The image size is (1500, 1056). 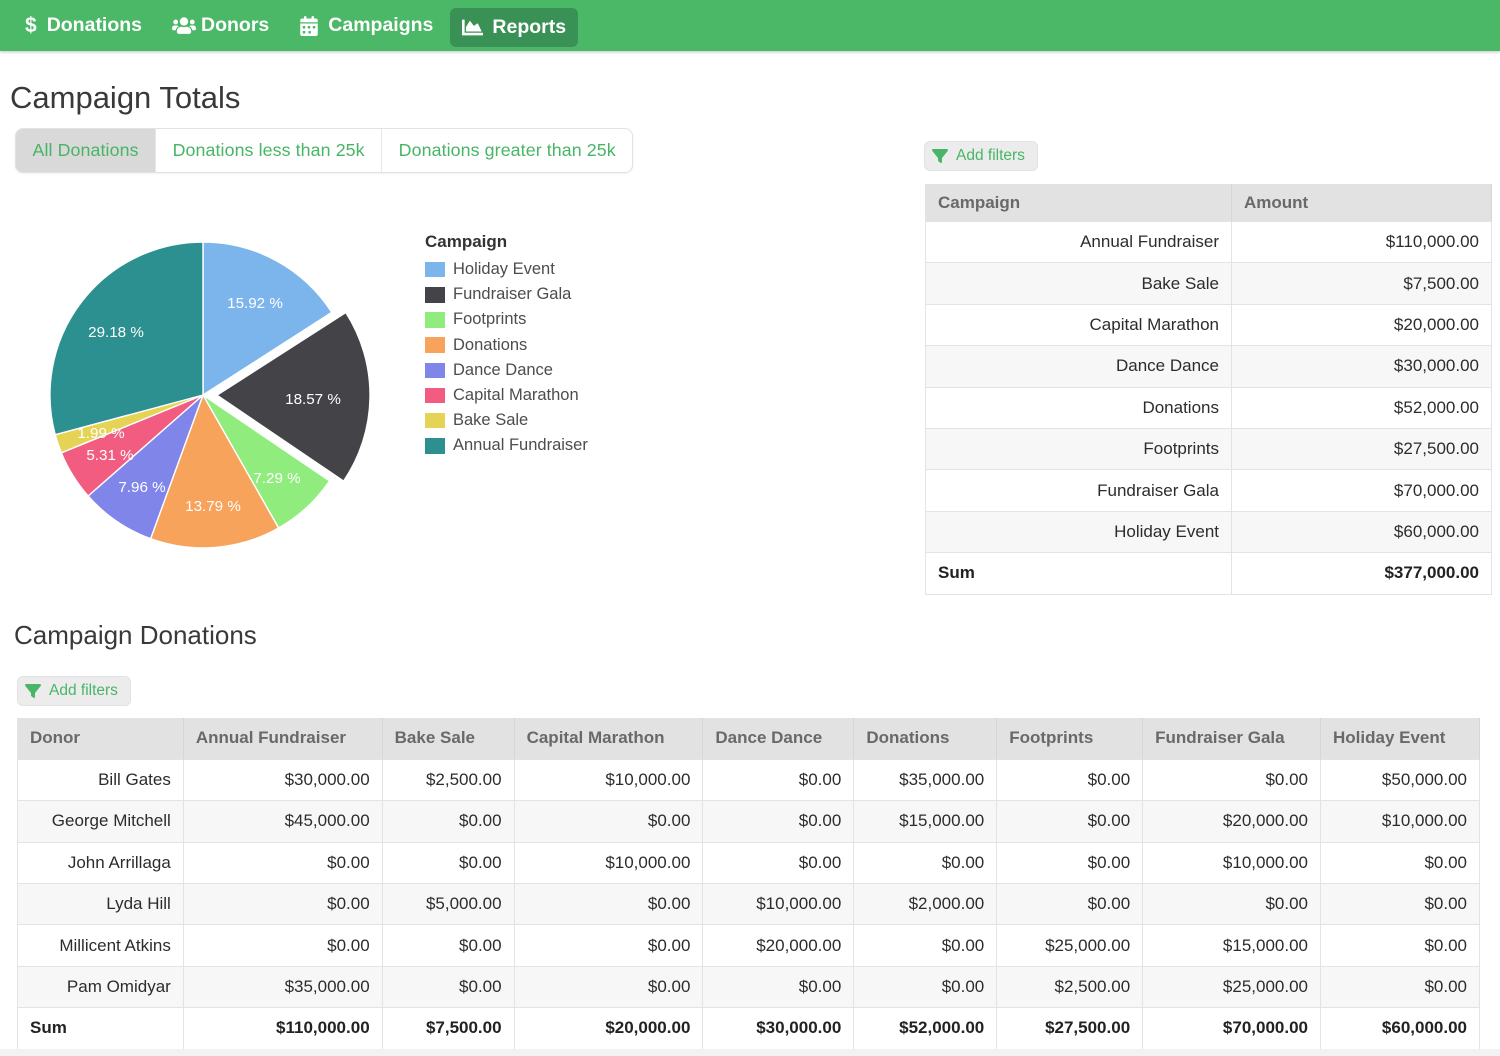 I want to click on svg-text: 18.57 %, so click(x=313, y=399).